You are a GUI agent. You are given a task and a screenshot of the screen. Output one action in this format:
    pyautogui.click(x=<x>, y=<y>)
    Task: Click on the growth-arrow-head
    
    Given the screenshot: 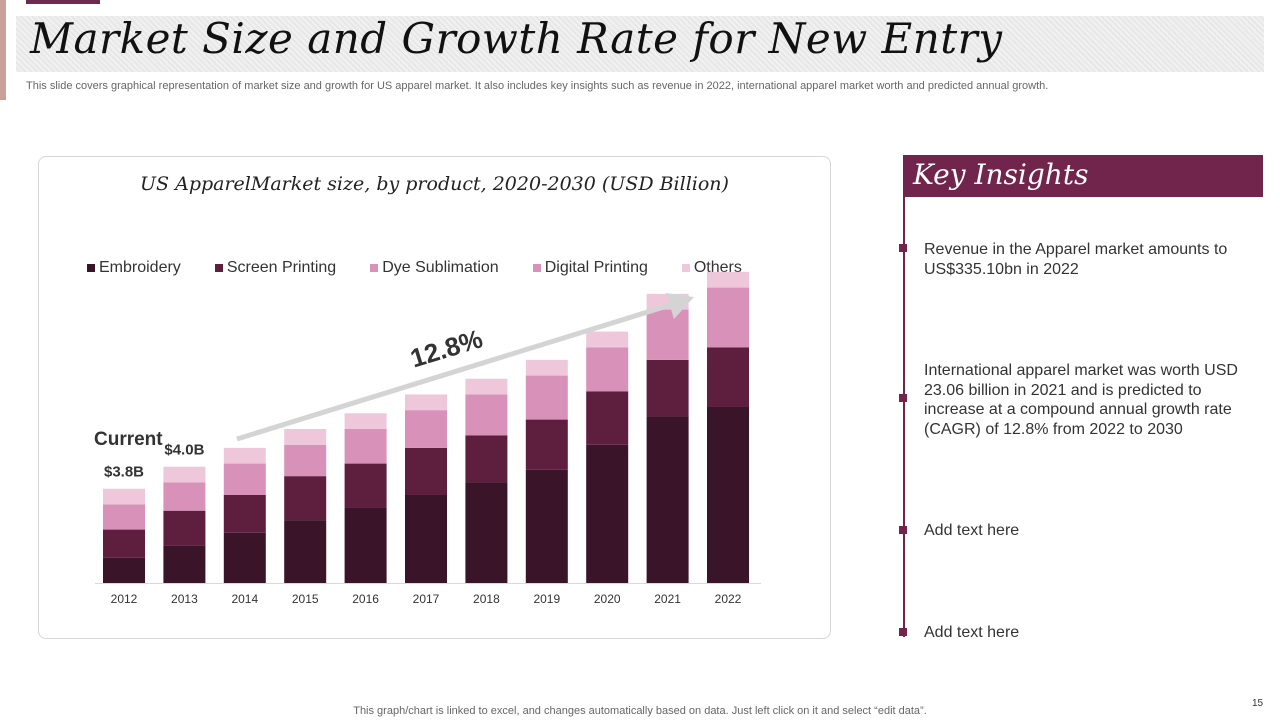 What is the action you would take?
    pyautogui.click(x=680, y=306)
    